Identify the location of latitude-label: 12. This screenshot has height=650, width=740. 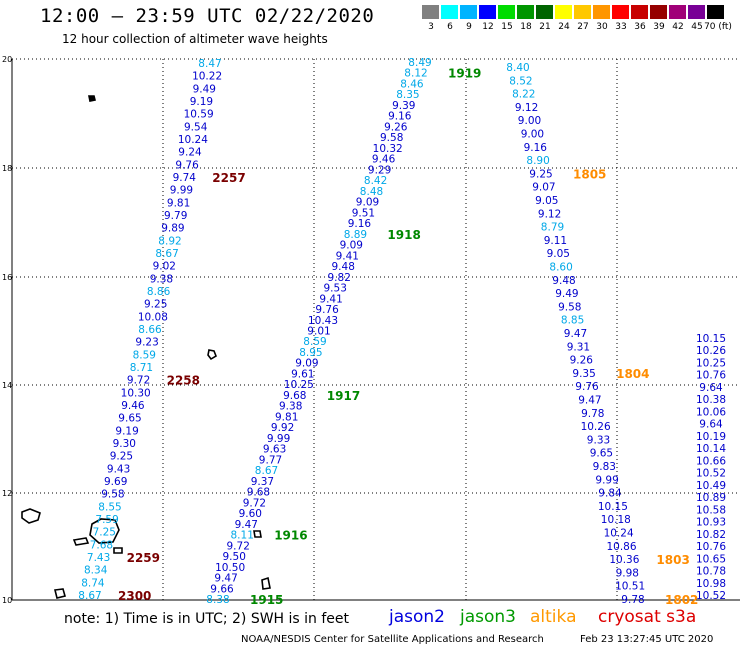
(7, 493).